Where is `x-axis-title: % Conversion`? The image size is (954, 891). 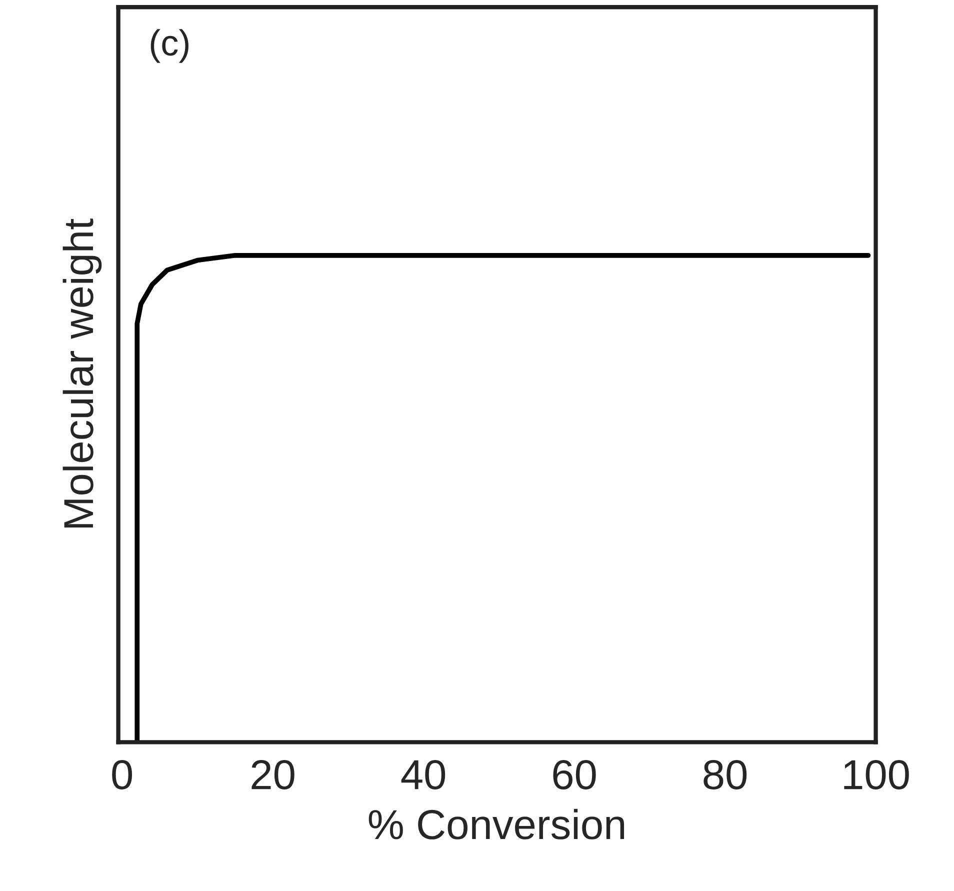 x-axis-title: % Conversion is located at coordinates (496, 824).